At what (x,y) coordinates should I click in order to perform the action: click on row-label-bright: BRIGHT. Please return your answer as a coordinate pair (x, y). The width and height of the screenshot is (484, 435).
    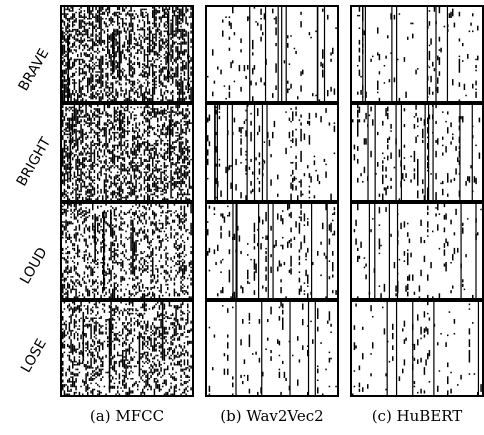
    Looking at the image, I should click on (34, 162).